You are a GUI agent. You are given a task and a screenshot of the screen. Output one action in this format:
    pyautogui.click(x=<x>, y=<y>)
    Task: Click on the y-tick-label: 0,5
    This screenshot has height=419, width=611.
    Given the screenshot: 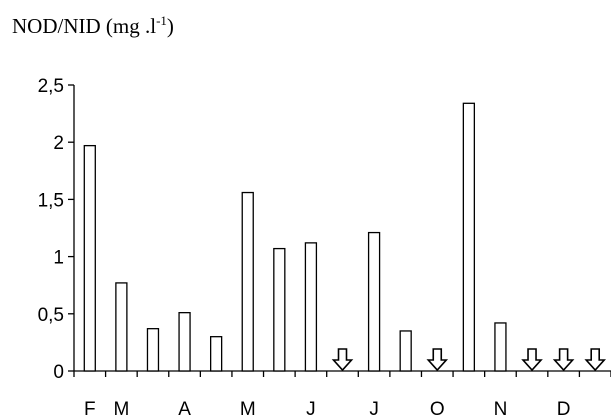 What is the action you would take?
    pyautogui.click(x=51, y=315)
    